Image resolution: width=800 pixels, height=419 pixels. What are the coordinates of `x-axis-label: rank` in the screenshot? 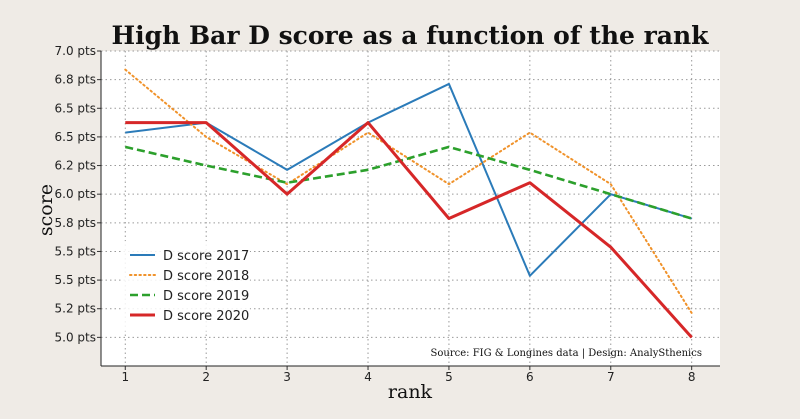 It's located at (410, 392).